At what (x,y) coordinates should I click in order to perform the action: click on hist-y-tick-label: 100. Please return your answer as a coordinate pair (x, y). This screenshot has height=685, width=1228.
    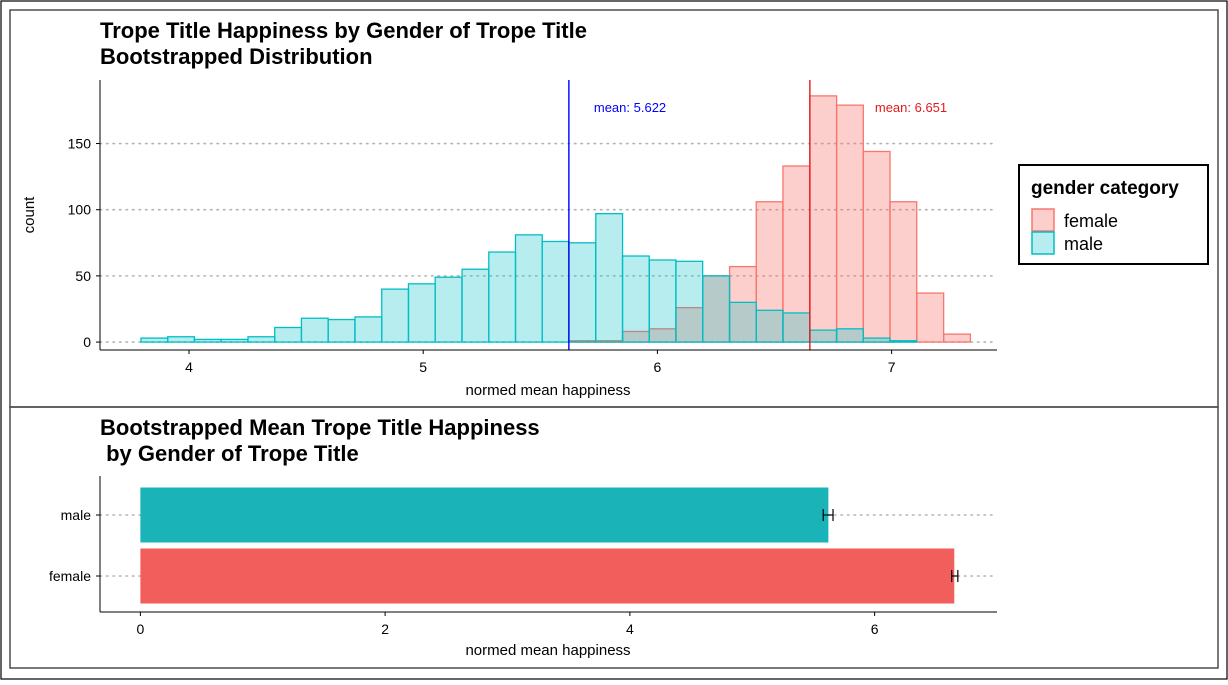
    Looking at the image, I should click on (80, 210).